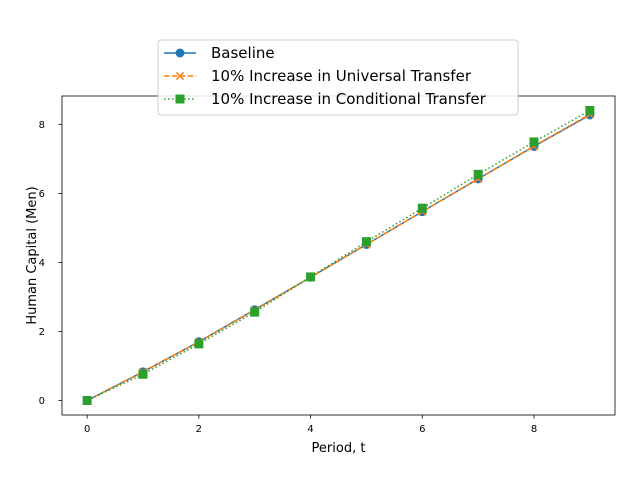  I want to click on y-tick-label: 2, so click(42, 332).